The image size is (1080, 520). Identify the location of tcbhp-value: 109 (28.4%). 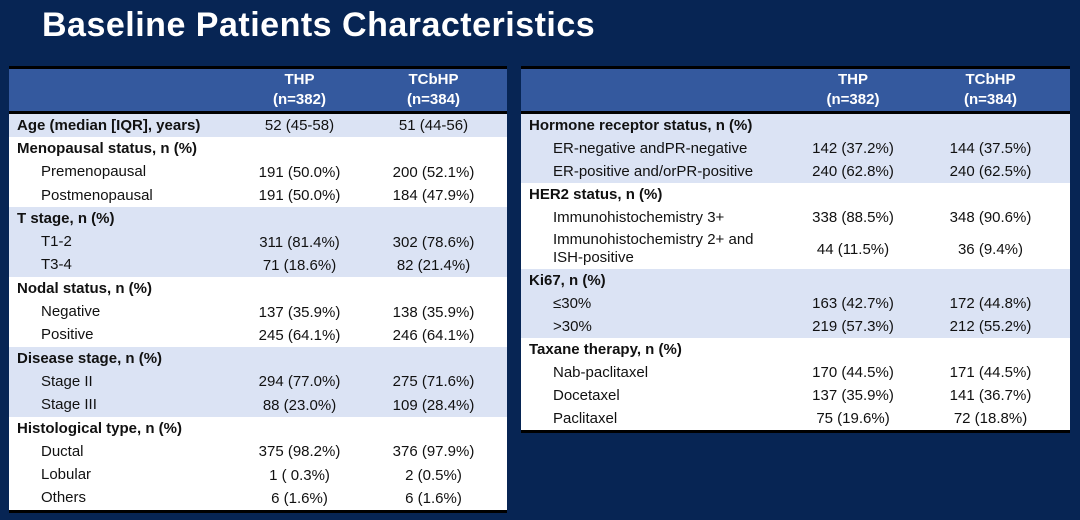
(433, 405).